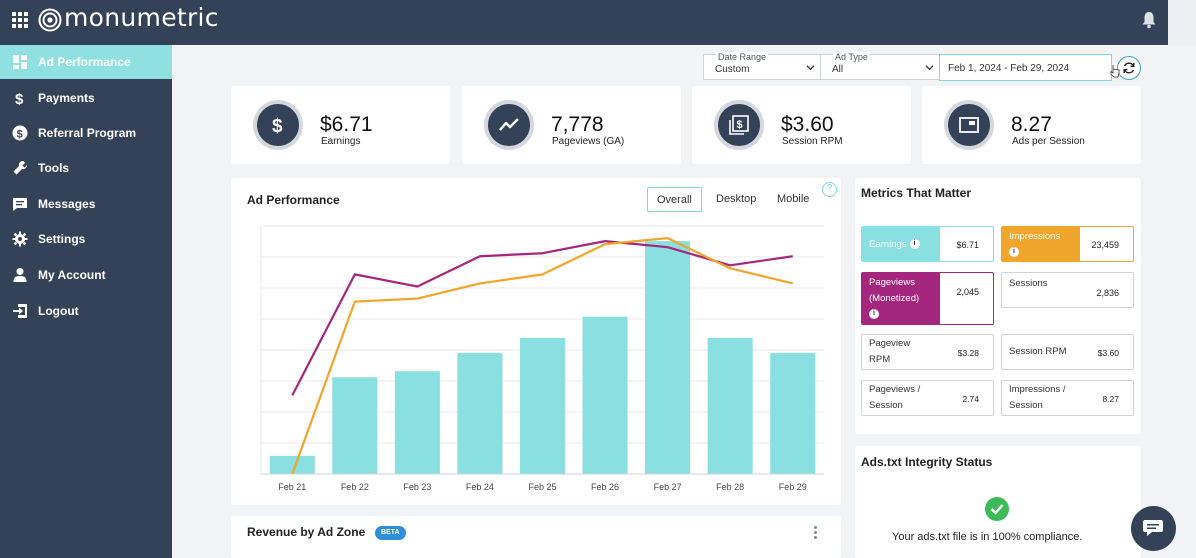  I want to click on sidebar-item-label: Referral Program, so click(87, 133).